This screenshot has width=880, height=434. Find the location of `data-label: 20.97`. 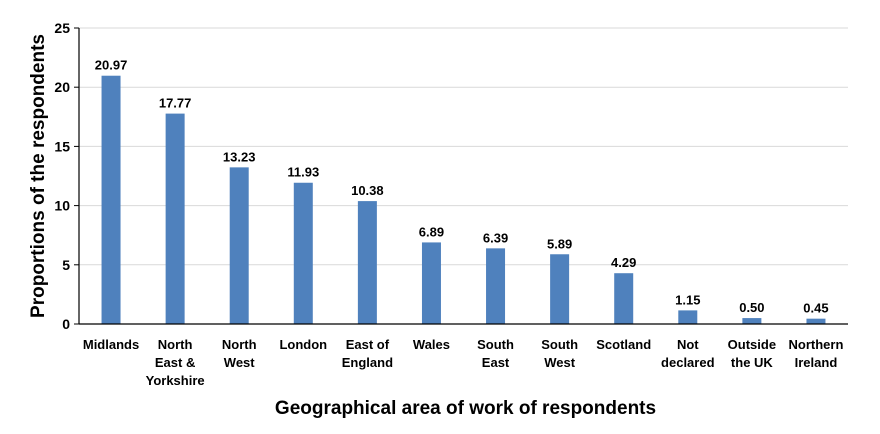

data-label: 20.97 is located at coordinates (111, 65).